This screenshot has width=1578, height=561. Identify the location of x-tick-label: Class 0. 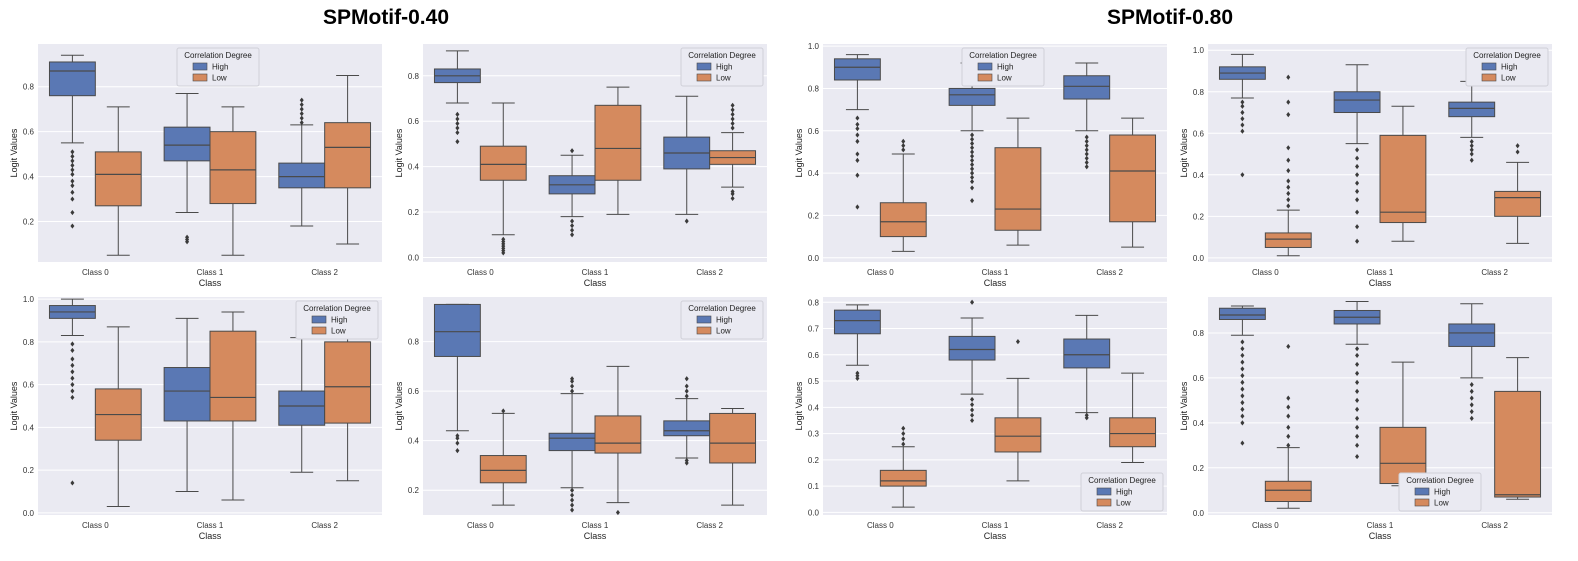
(880, 272).